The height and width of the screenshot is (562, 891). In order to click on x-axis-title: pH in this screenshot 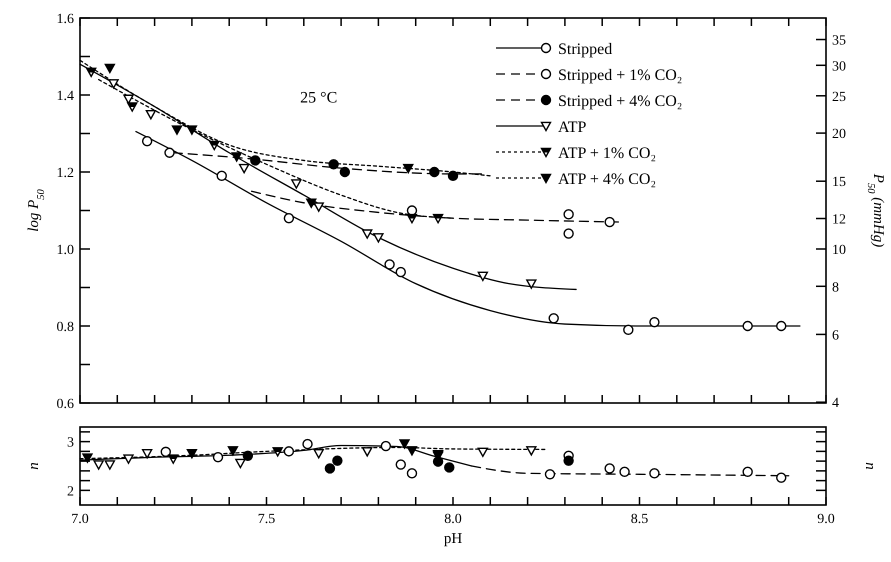, I will do `click(453, 539)`.